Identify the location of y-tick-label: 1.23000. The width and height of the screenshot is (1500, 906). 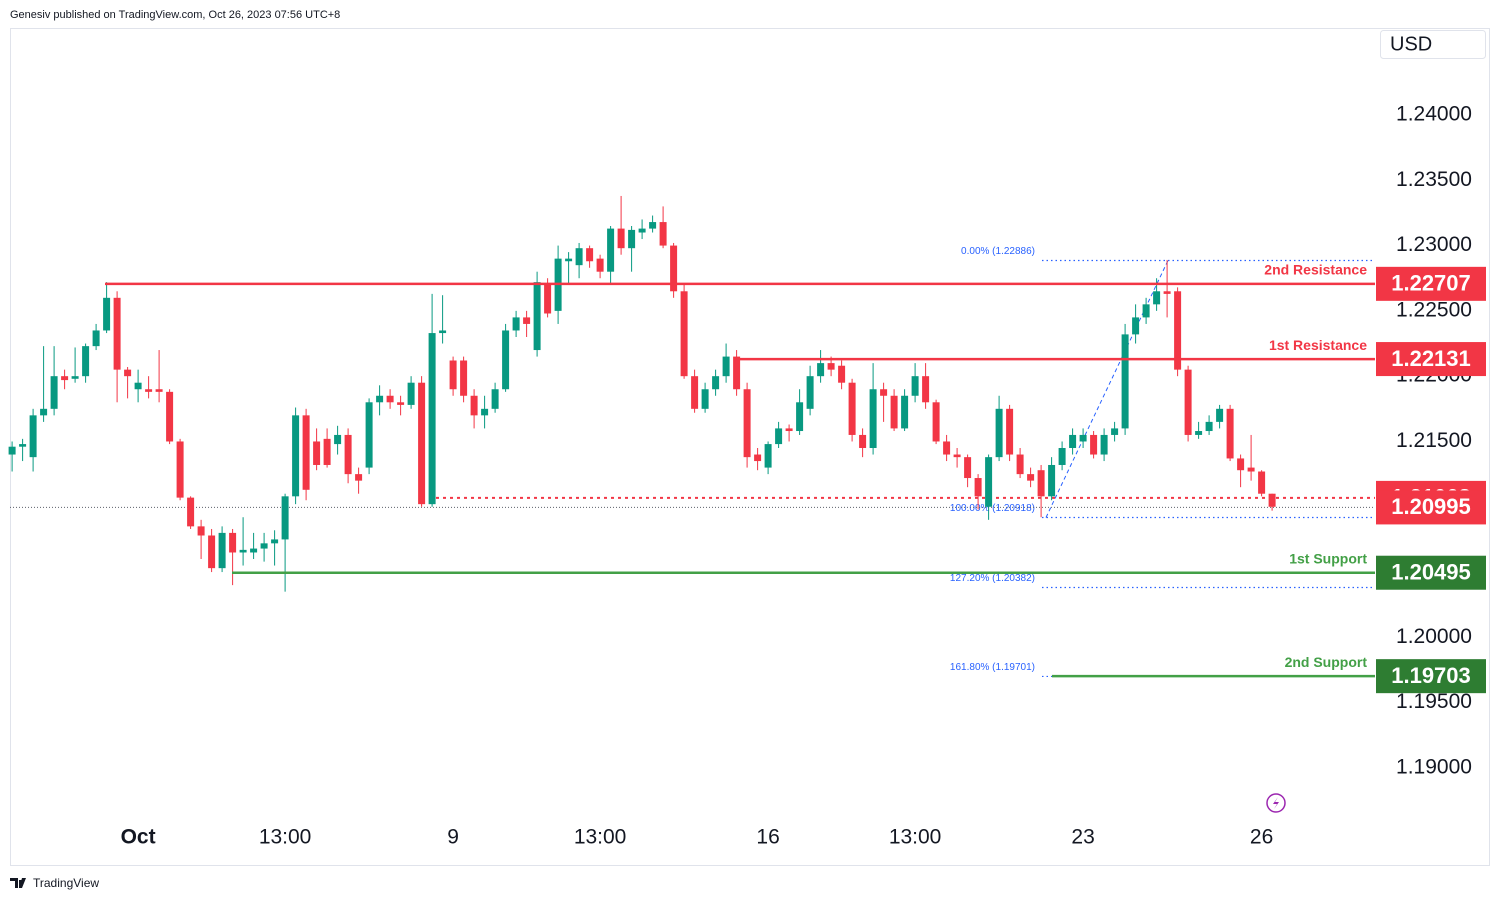
(1434, 244).